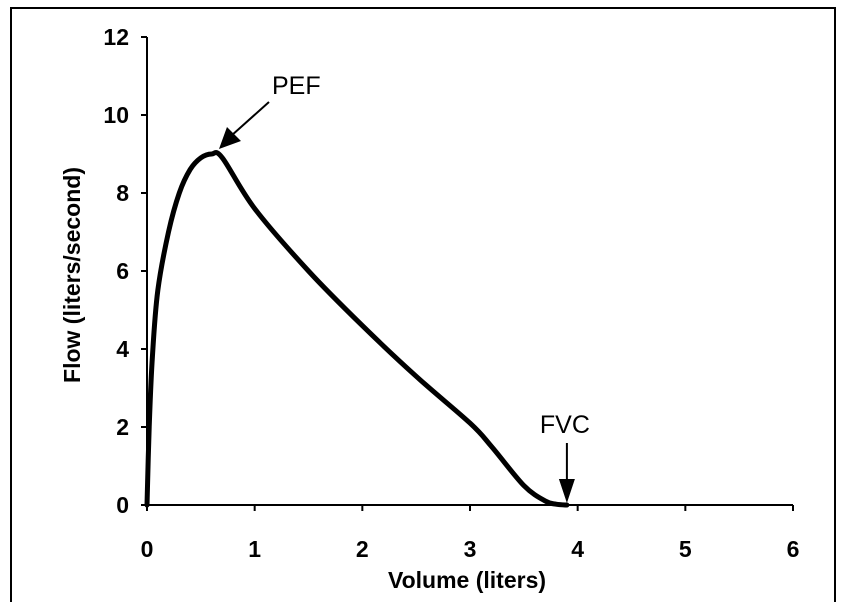  I want to click on y-axis-label: Flow (liters/second), so click(72, 275).